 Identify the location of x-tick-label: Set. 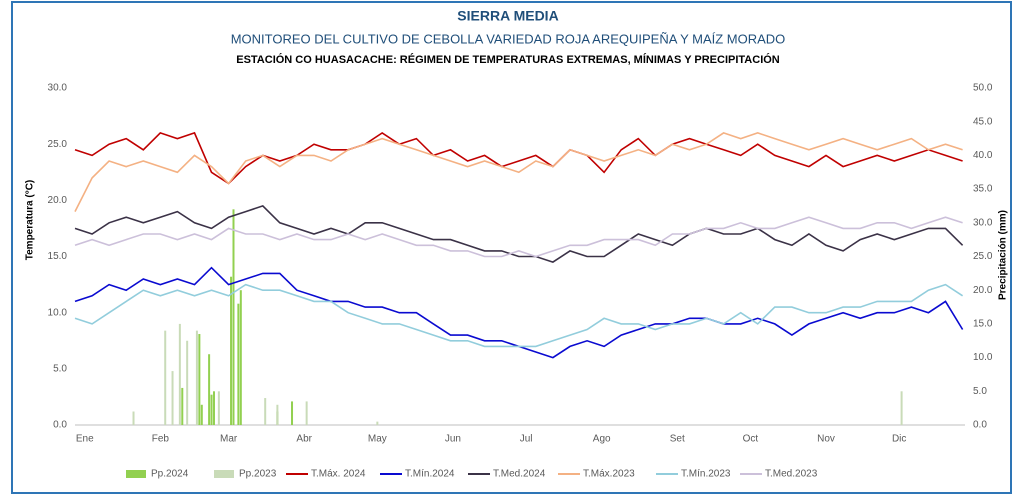
(677, 439).